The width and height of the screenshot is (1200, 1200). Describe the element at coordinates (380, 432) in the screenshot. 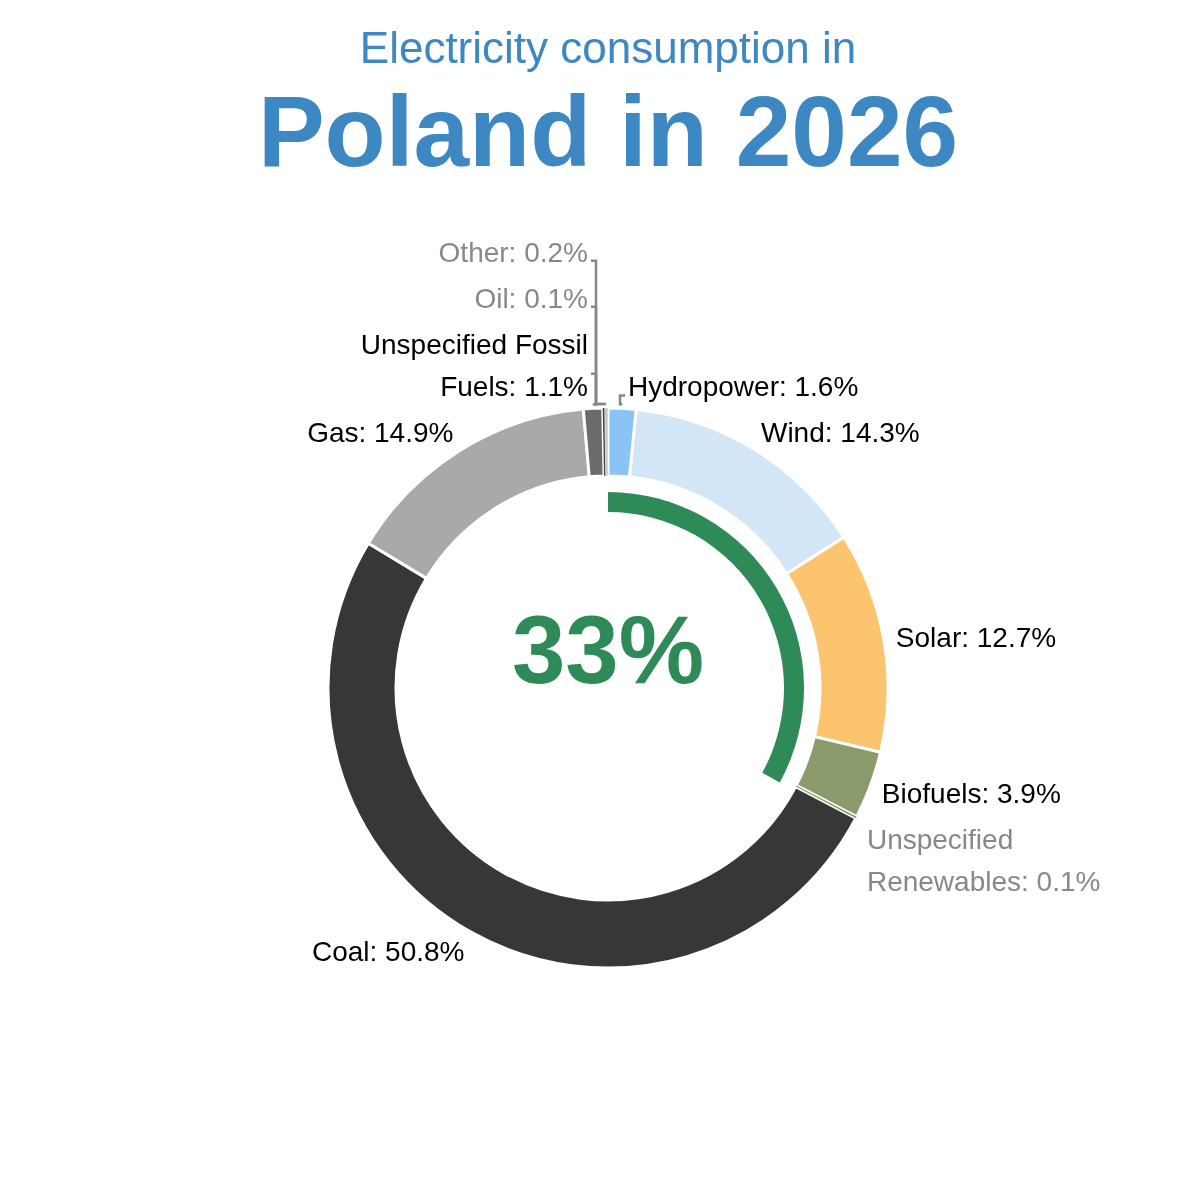

I see `slice-label: Gas: 14.9%` at that location.